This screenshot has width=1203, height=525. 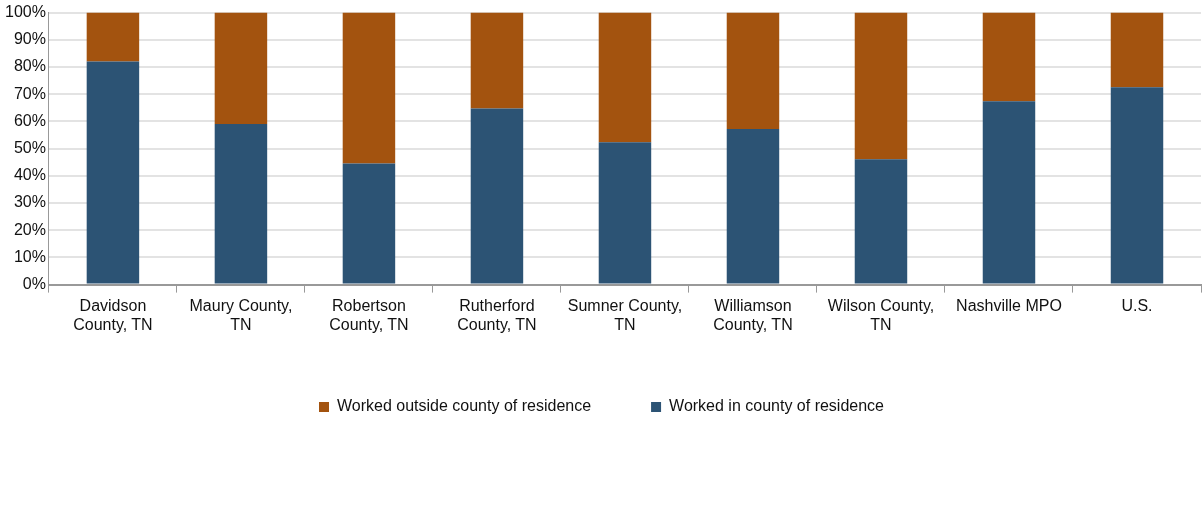 I want to click on x-tick-label: Rutherford County, TN, so click(x=497, y=314).